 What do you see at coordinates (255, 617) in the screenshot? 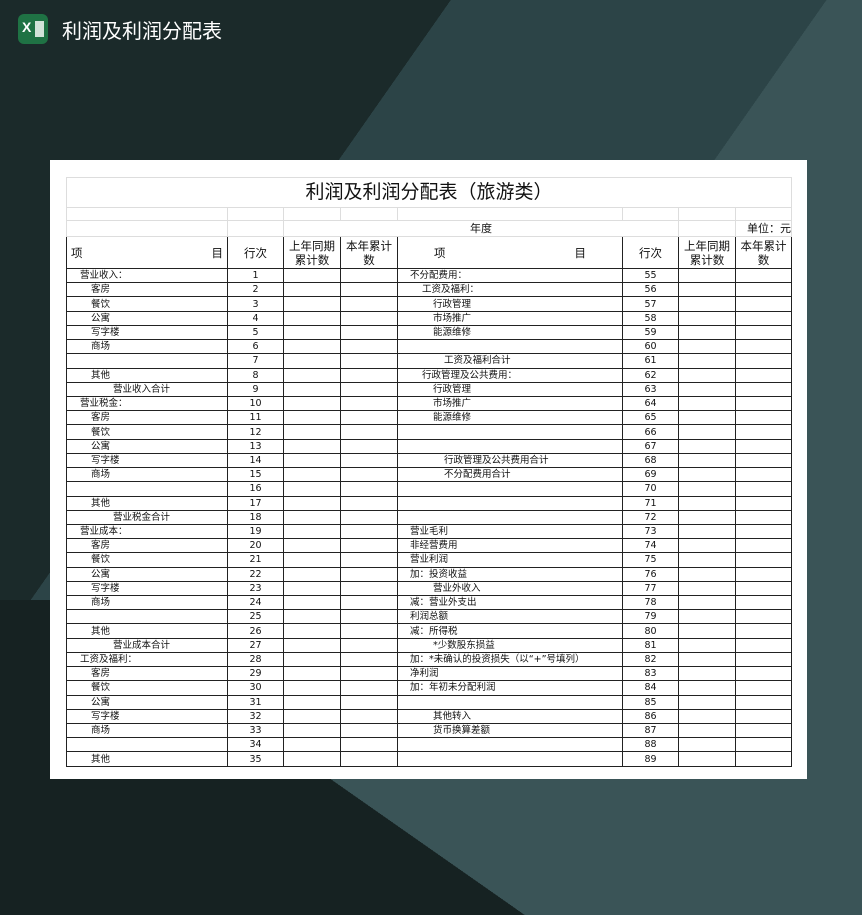
I see `left-row-no-cell: 25` at bounding box center [255, 617].